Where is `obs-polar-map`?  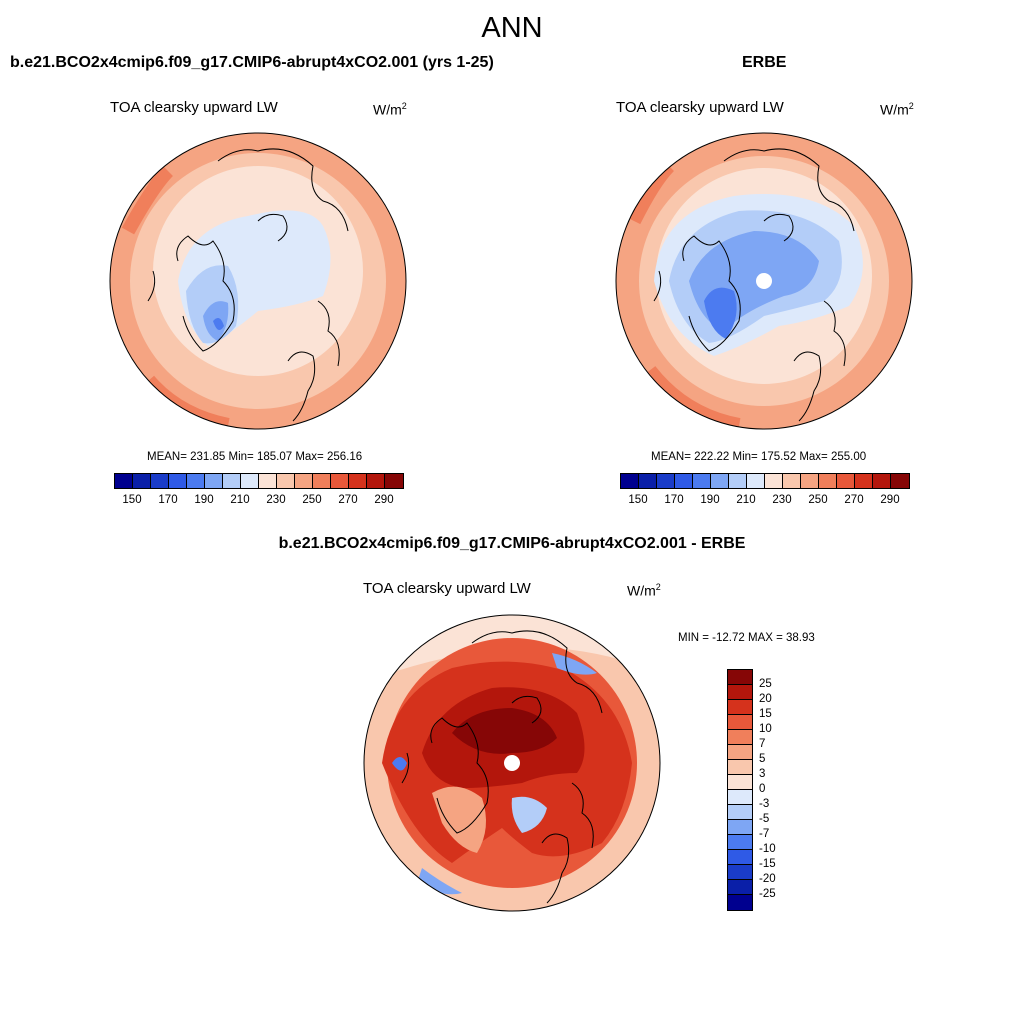 obs-polar-map is located at coordinates (764, 281).